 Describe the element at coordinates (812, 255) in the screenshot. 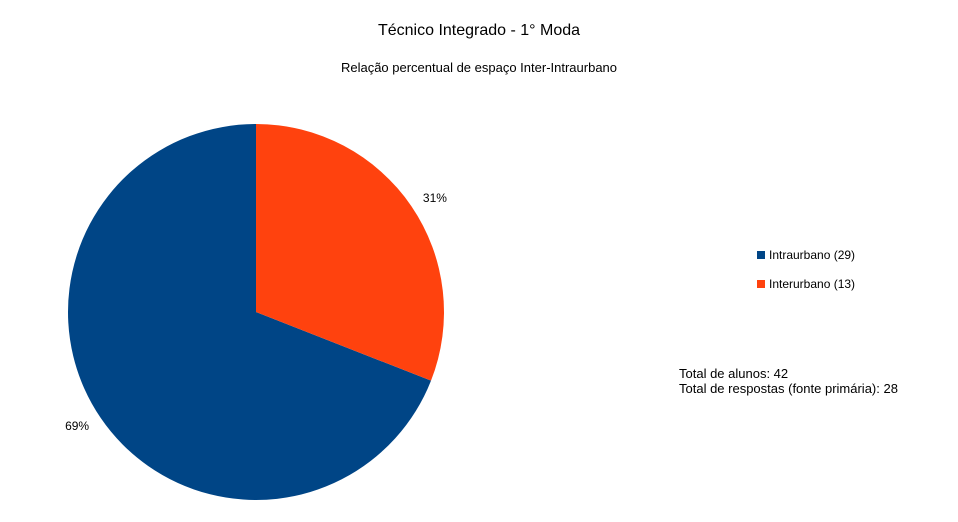

I see `legend-label-intraurbano: Intraurbano (29)` at that location.